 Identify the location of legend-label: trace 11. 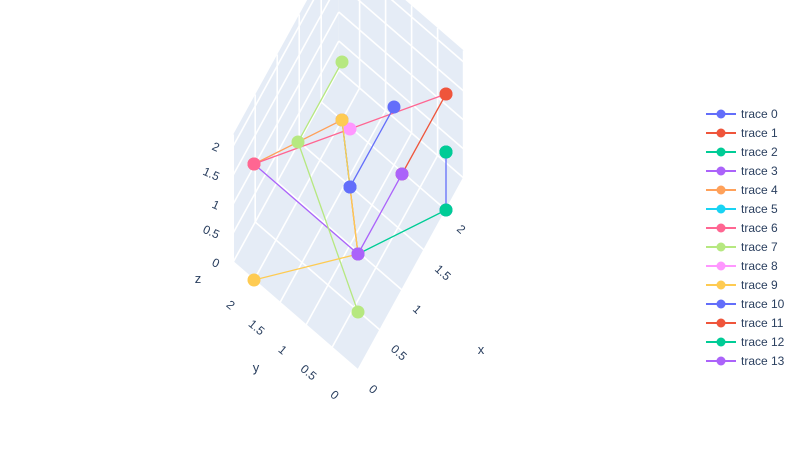
(762, 323).